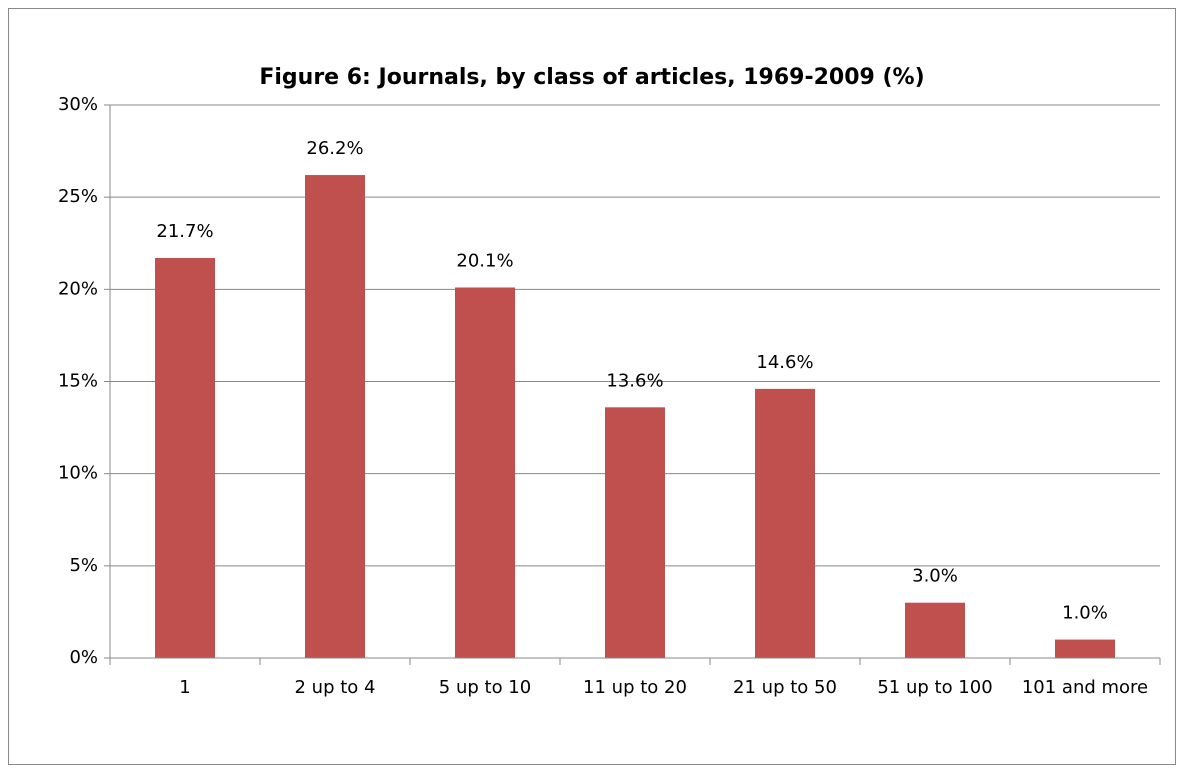 The image size is (1184, 777). Describe the element at coordinates (484, 260) in the screenshot. I see `value-label: 20.1%` at that location.